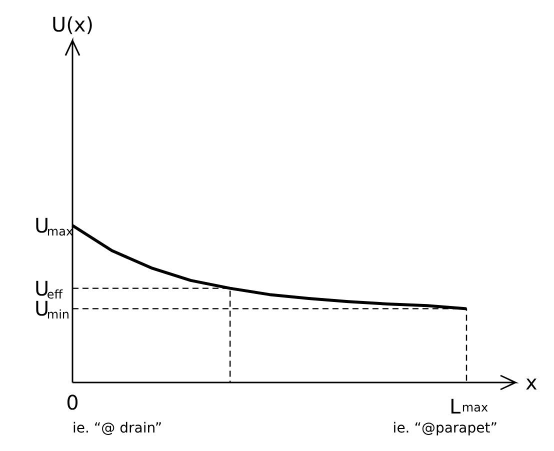  Describe the element at coordinates (469, 406) in the screenshot. I see `x-tick-label: Lmax` at that location.